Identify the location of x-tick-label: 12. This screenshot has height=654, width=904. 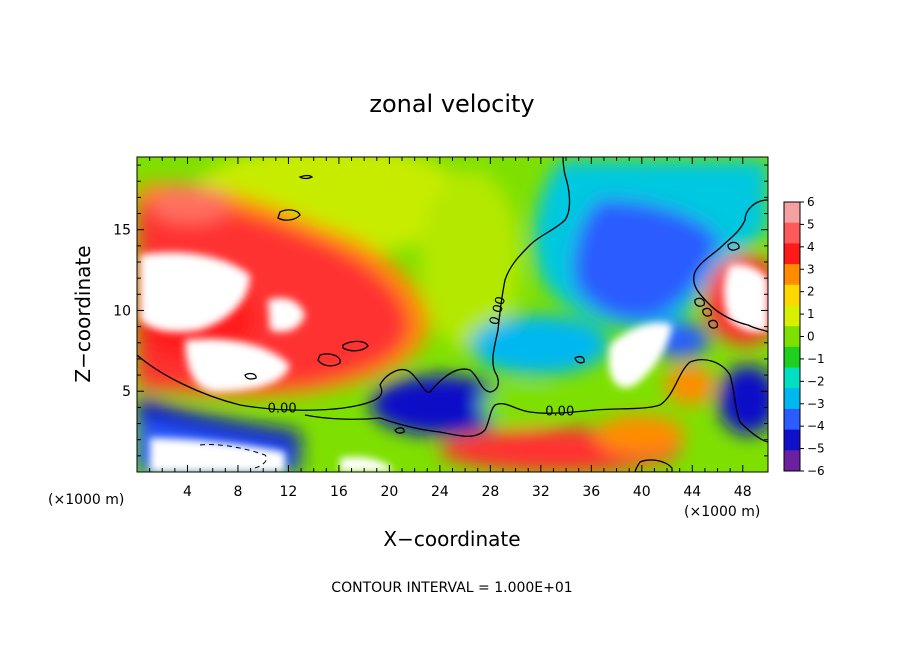
(289, 492).